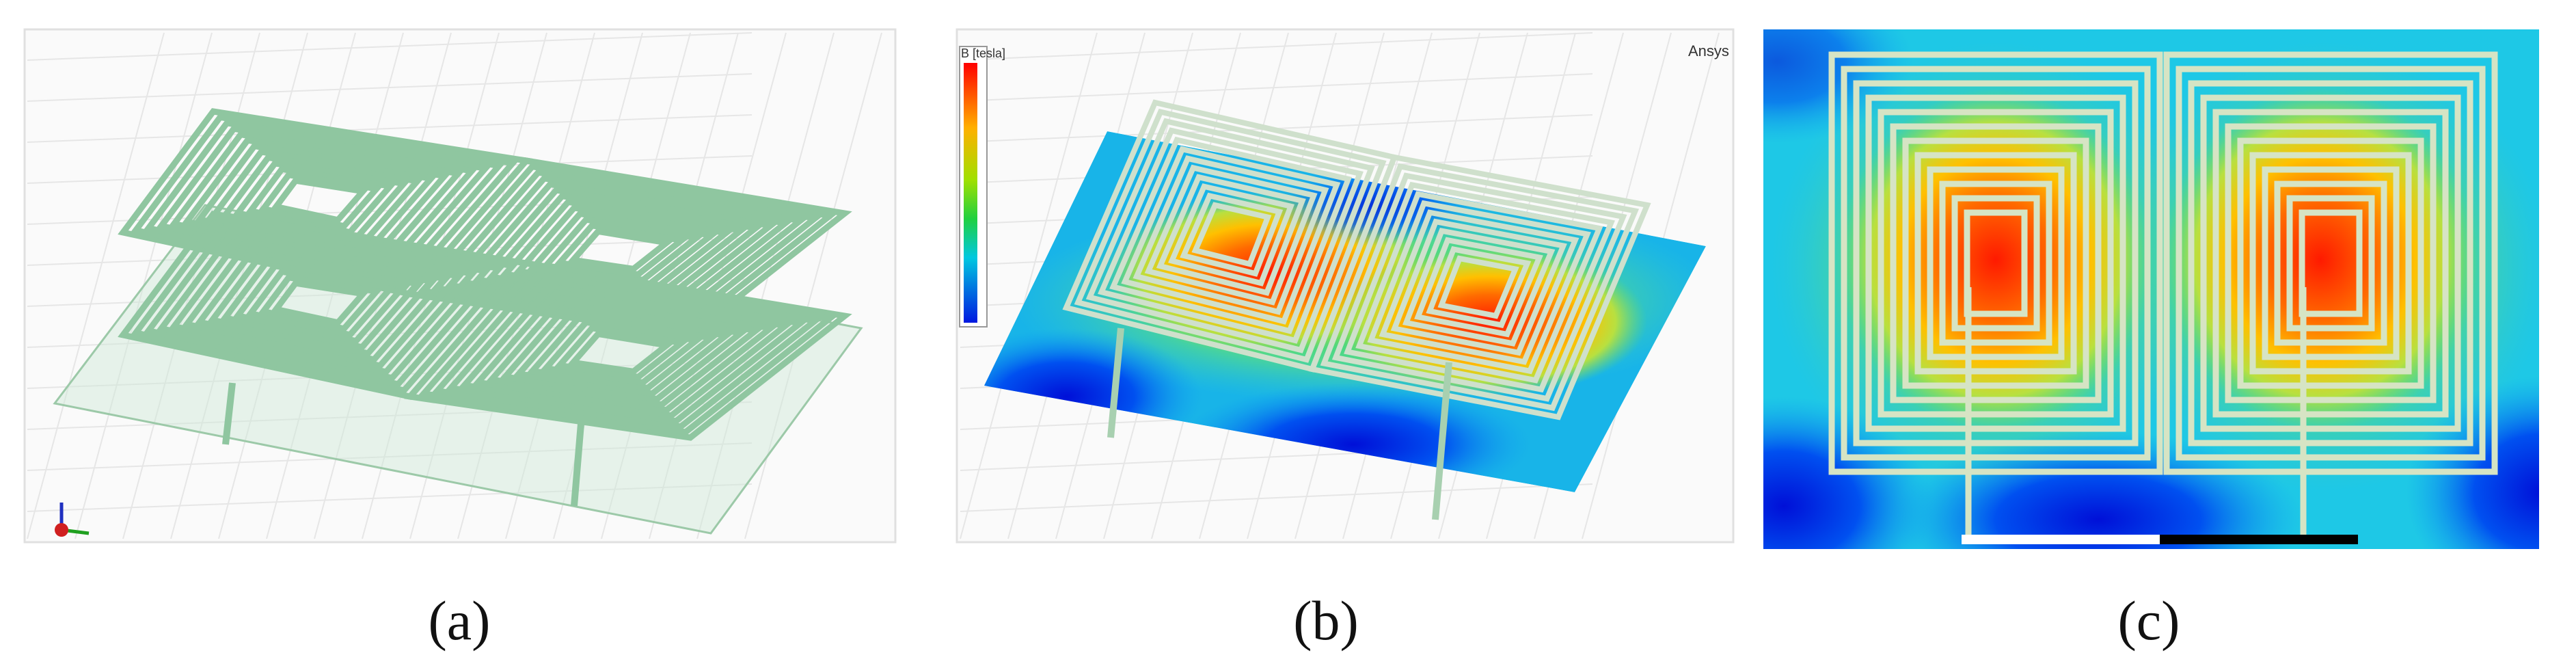  What do you see at coordinates (1709, 50) in the screenshot?
I see `watermark: Ansys` at bounding box center [1709, 50].